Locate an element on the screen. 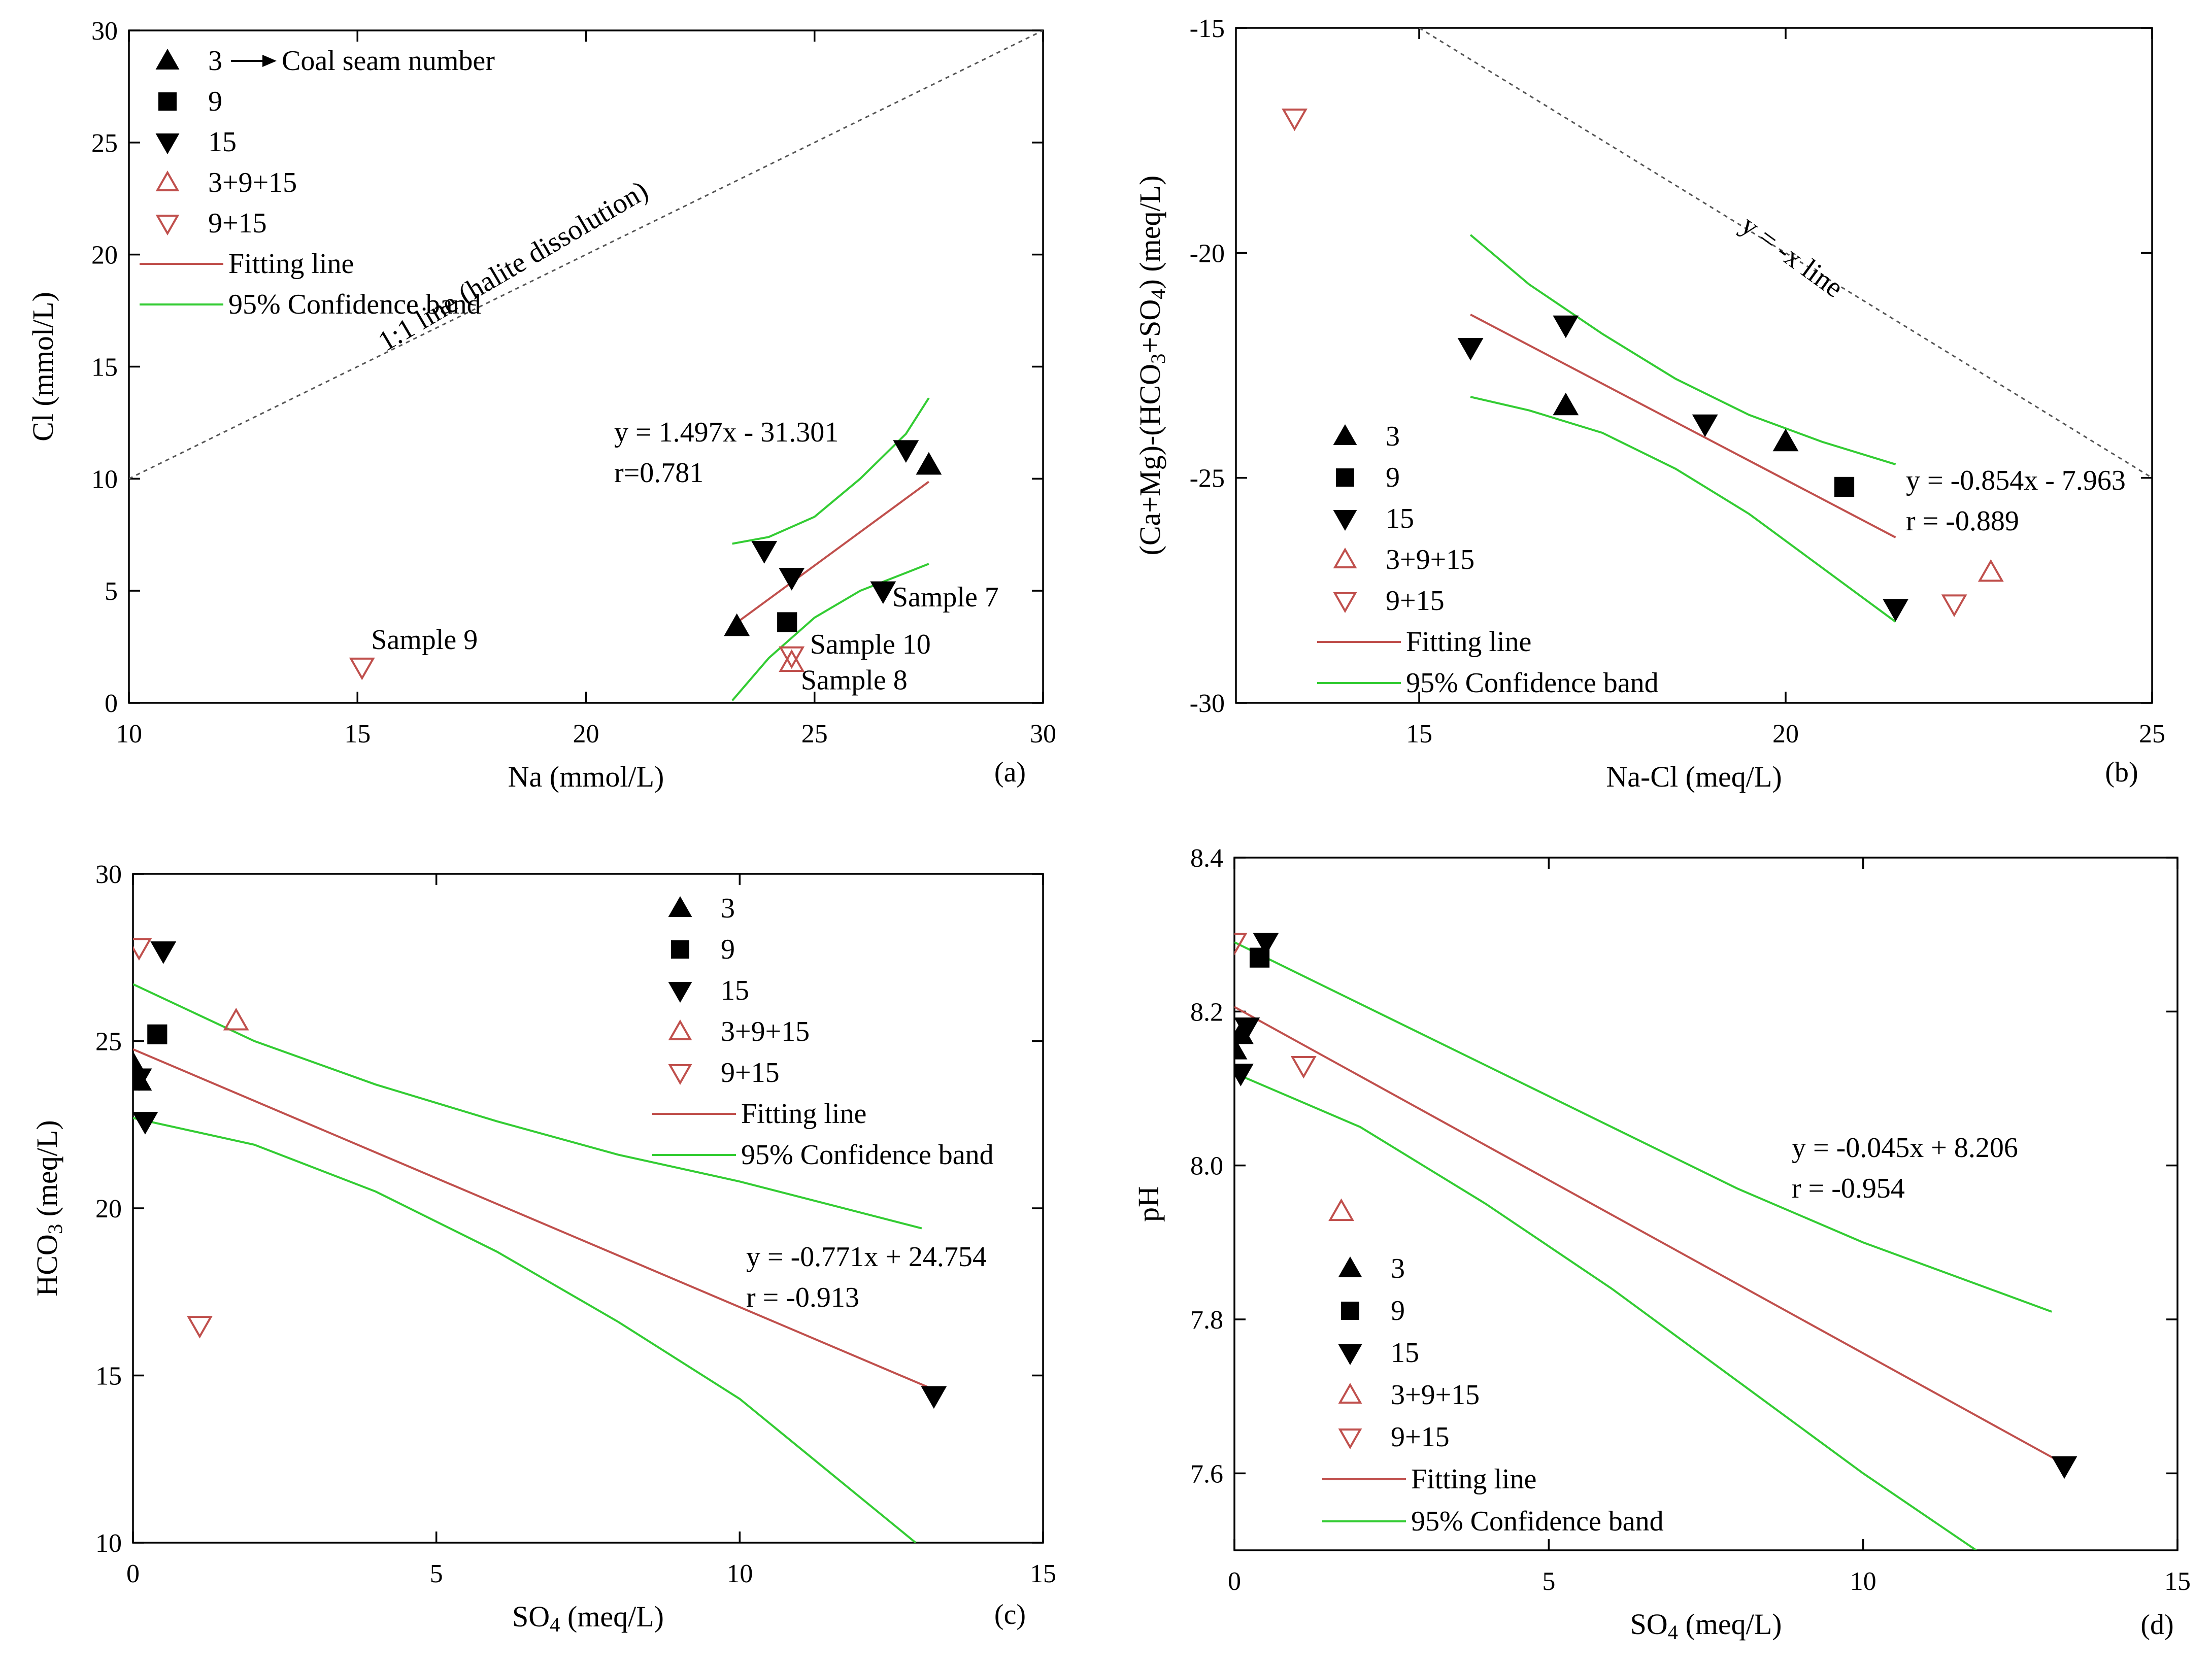 Image resolution: width=2212 pixels, height=1667 pixels. reference-line is located at coordinates (586, 255).